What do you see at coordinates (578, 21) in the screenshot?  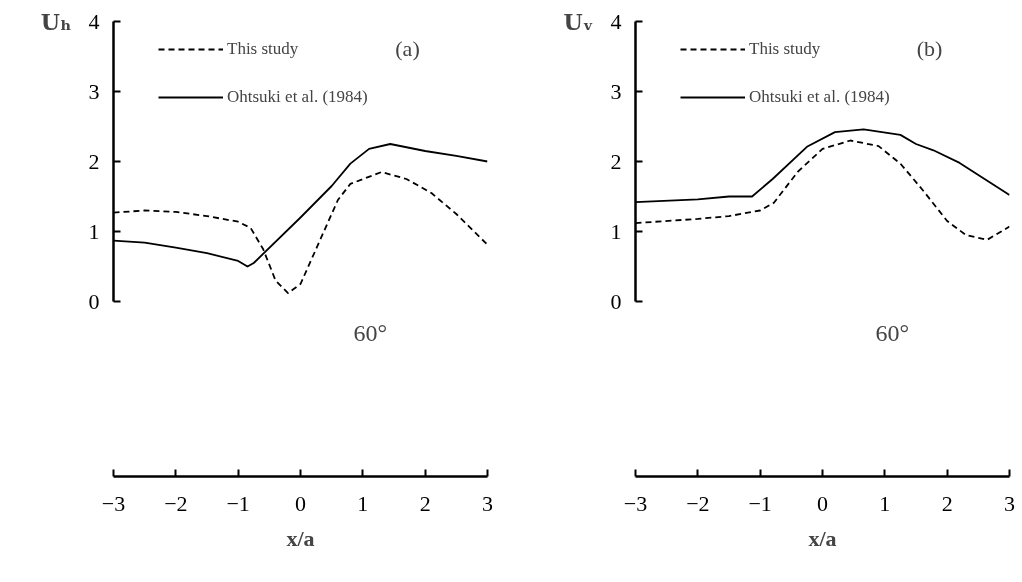 I see `y-axis-title: Uᵥ` at bounding box center [578, 21].